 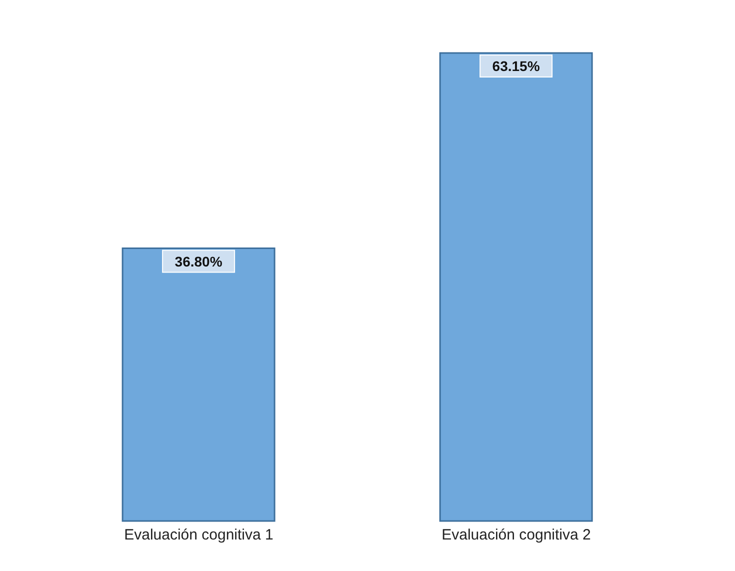 What do you see at coordinates (516, 535) in the screenshot?
I see `x-tick-label: Evaluación cognitiva 2` at bounding box center [516, 535].